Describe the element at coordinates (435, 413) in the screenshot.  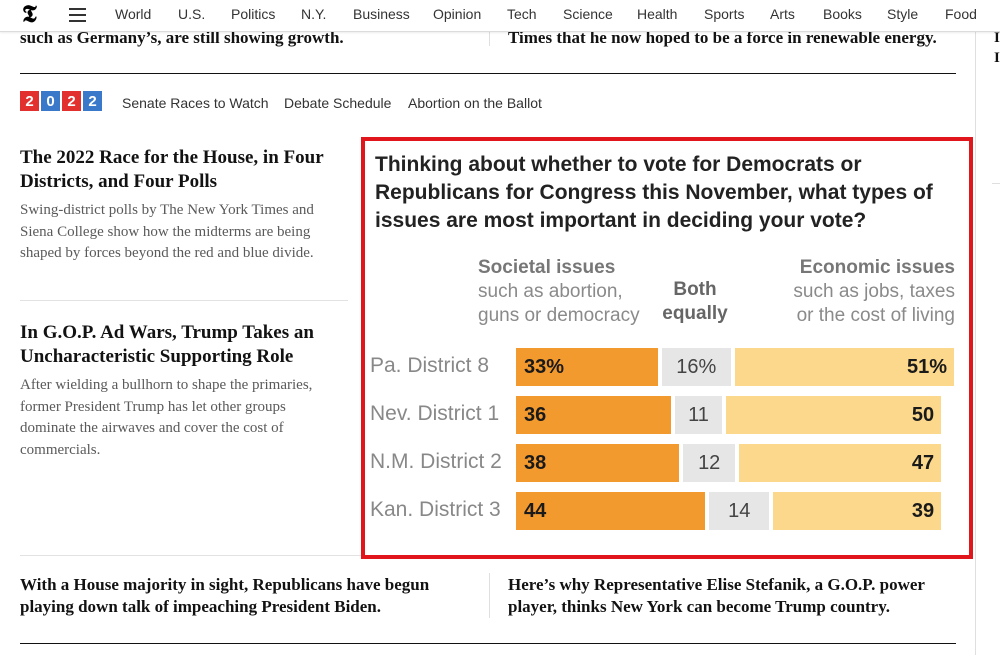
I see `district-label: Nev. District 1` at that location.